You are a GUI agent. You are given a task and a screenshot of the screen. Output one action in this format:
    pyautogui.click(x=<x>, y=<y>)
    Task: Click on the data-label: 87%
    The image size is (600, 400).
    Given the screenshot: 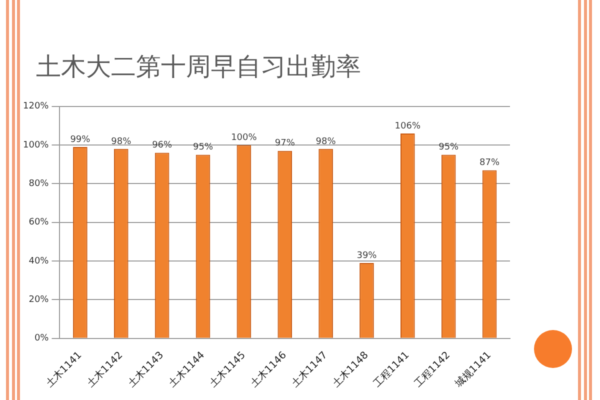 What is the action you would take?
    pyautogui.click(x=490, y=163)
    